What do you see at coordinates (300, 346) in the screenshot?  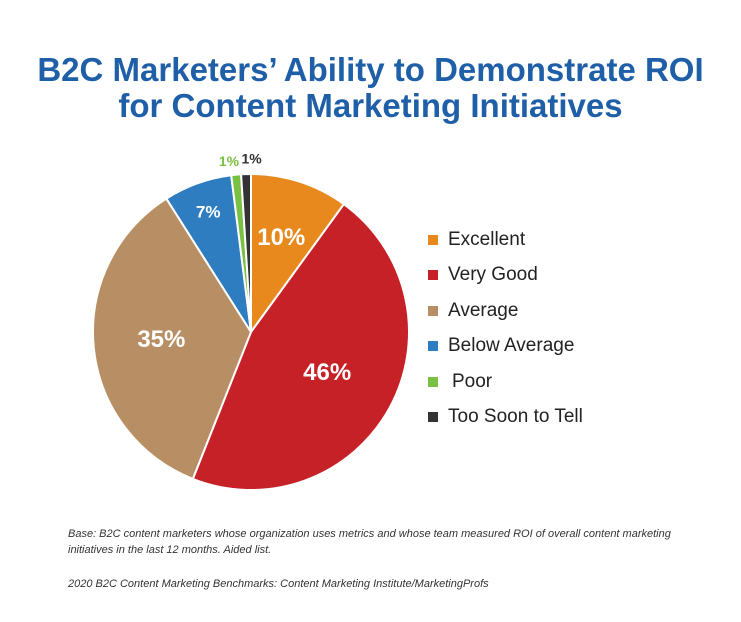 I see `pie-slice-very-good` at bounding box center [300, 346].